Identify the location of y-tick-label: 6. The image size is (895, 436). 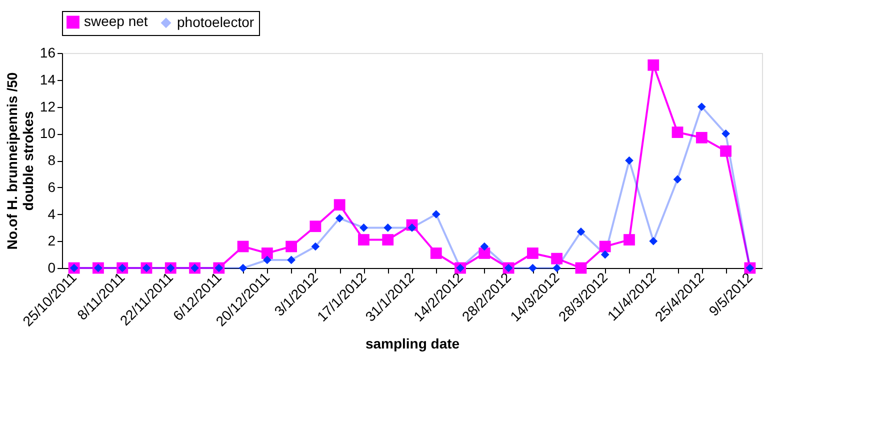
(52, 186).